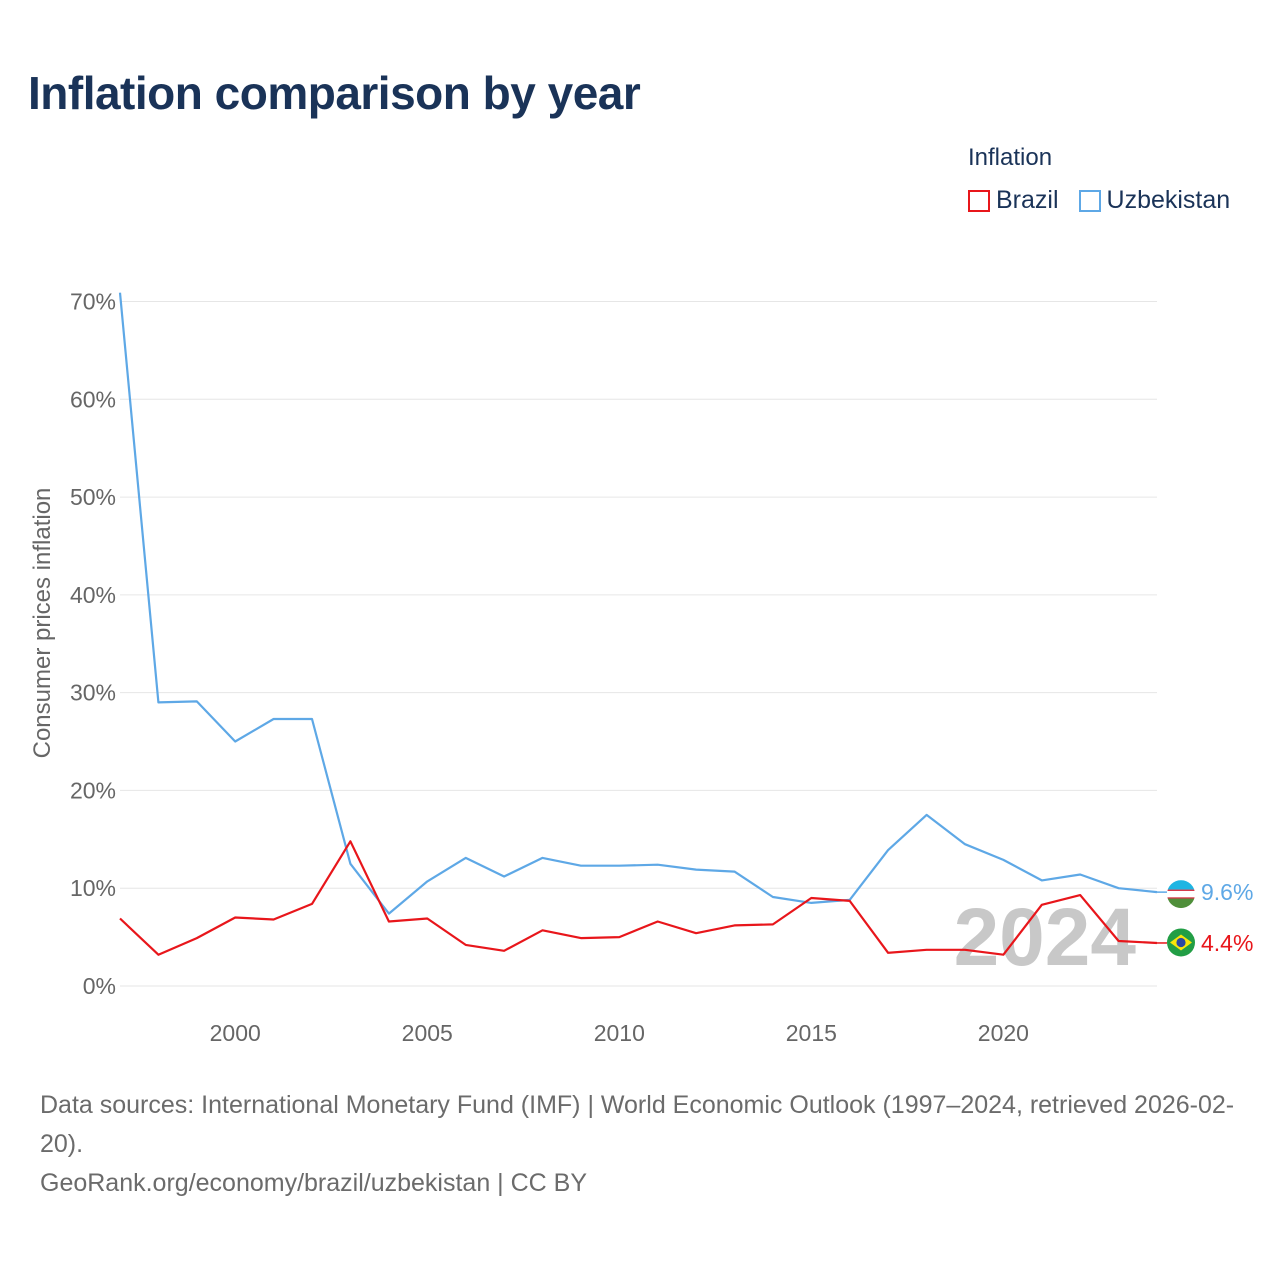 This screenshot has width=1280, height=1280. I want to click on x-axis-ticks: 2000 2005 2010 2015 2020, so click(619, 1033).